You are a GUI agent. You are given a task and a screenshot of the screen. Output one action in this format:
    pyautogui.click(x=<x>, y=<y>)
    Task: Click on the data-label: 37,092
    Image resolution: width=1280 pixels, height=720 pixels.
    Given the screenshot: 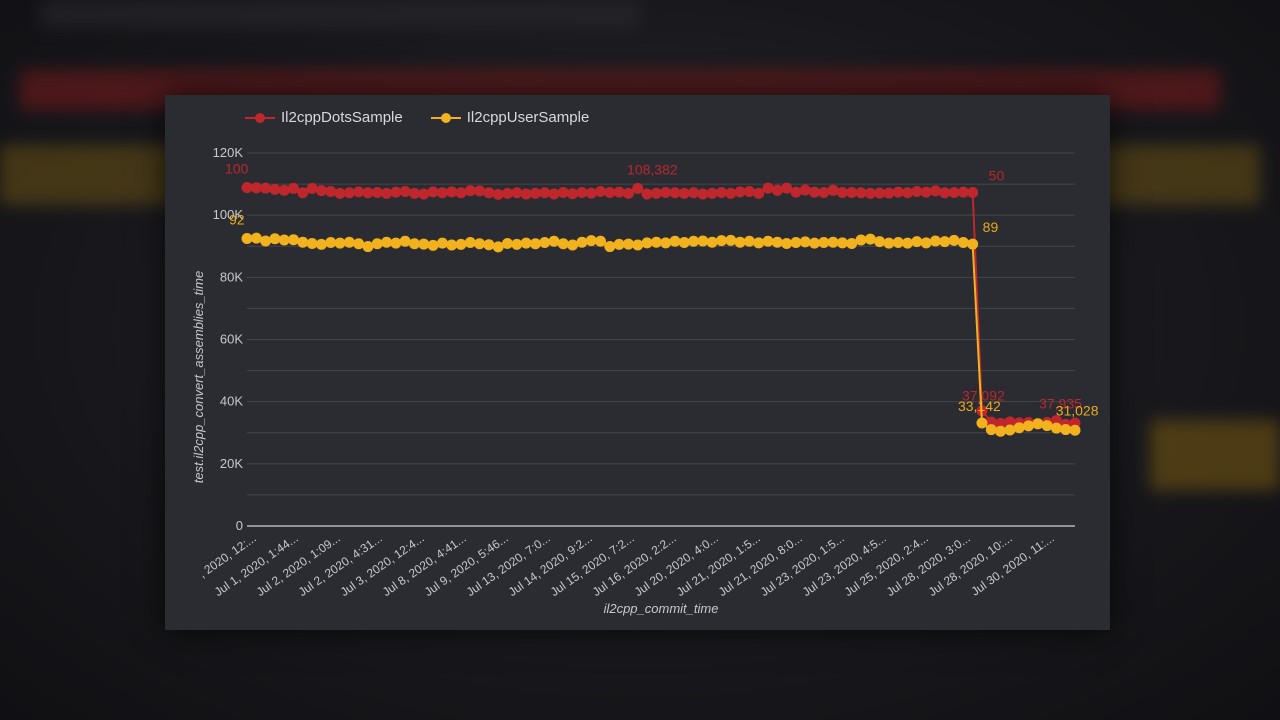 What is the action you would take?
    pyautogui.click(x=983, y=396)
    